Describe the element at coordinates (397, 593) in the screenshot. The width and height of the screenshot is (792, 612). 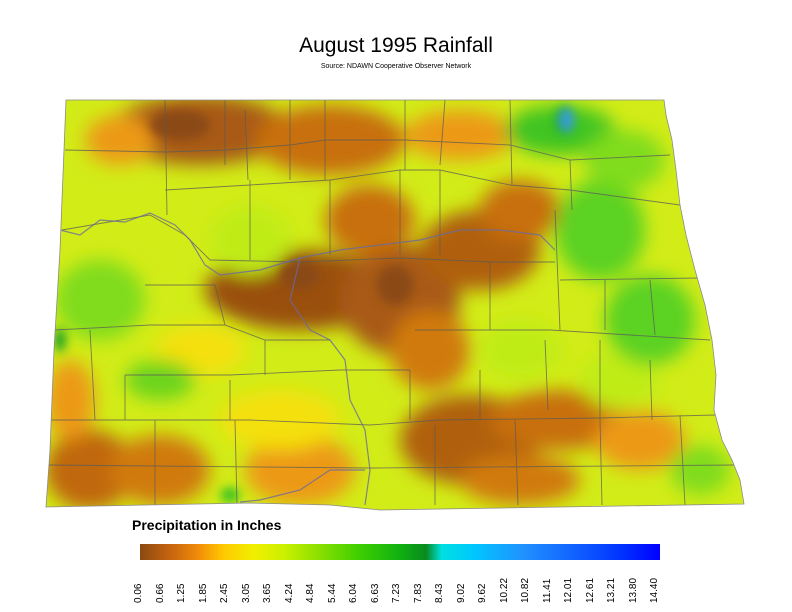
I see `legend-tick-label: 7.23` at that location.